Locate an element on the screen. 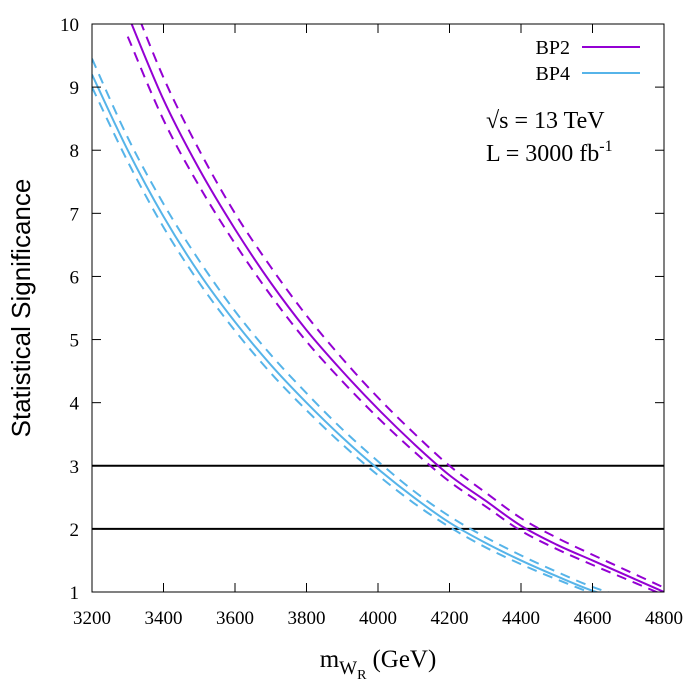 The width and height of the screenshot is (700, 700). y-tick-label: 3 is located at coordinates (75, 467).